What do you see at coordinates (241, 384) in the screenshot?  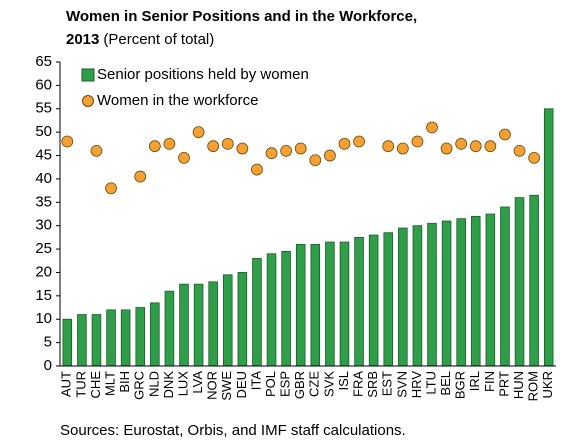 I see `x-tick-label: DEU` at bounding box center [241, 384].